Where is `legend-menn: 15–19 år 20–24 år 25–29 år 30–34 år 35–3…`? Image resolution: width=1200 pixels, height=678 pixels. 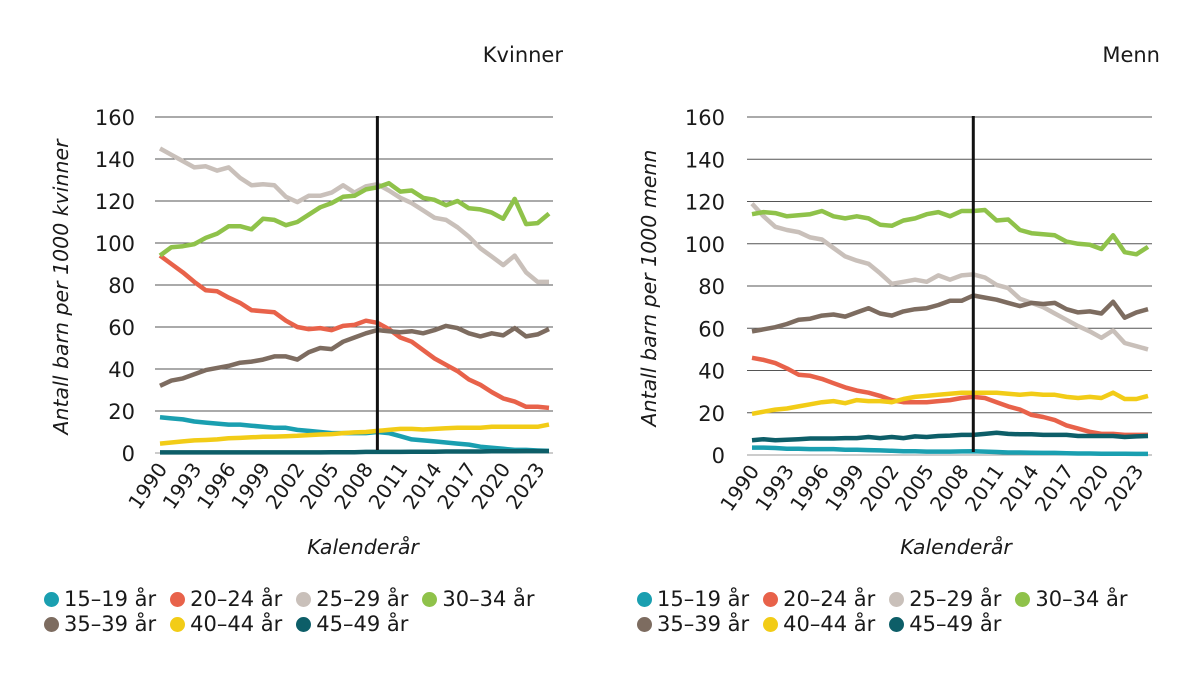 legend-menn: 15–19 år 20–24 år 25–29 år 30–34 år 35–3… is located at coordinates (889, 612).